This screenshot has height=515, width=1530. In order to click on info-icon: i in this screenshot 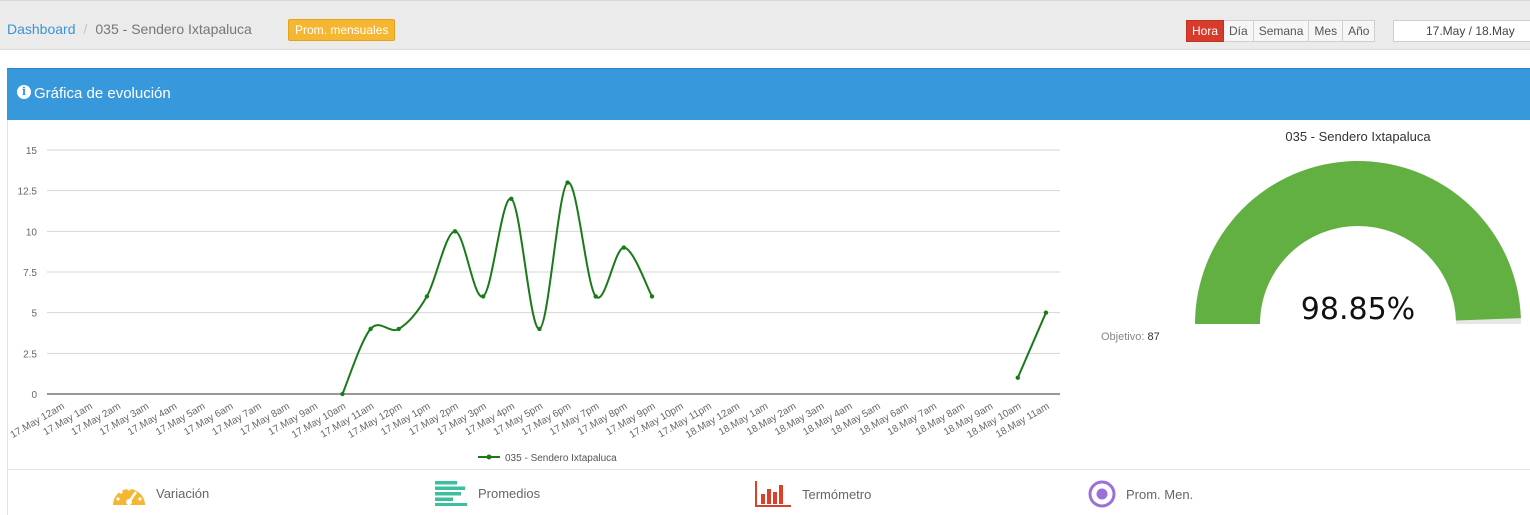, I will do `click(24, 92)`.